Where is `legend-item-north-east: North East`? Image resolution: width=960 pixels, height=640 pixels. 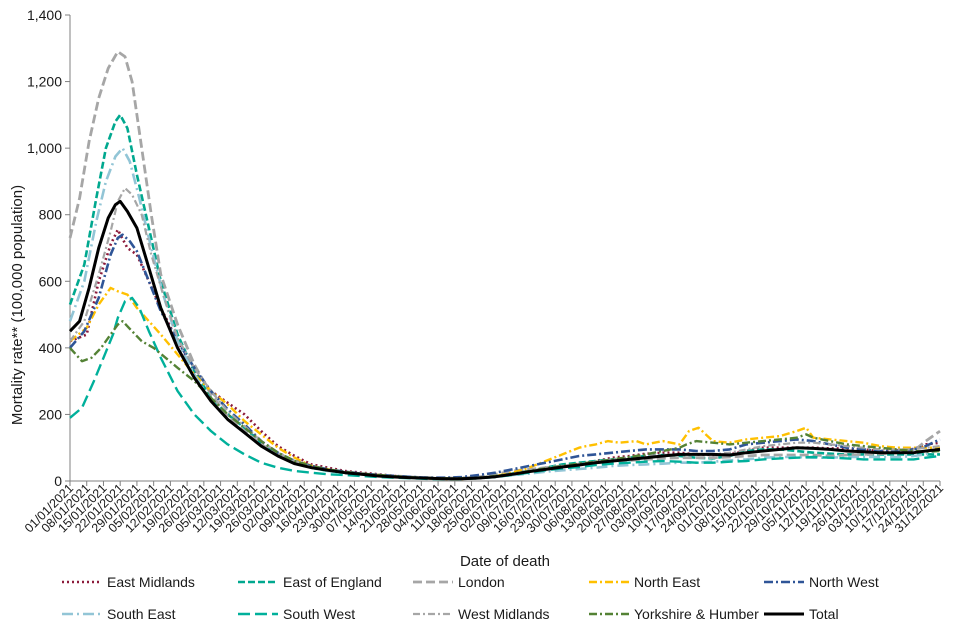 legend-item-north-east: North East is located at coordinates (644, 582).